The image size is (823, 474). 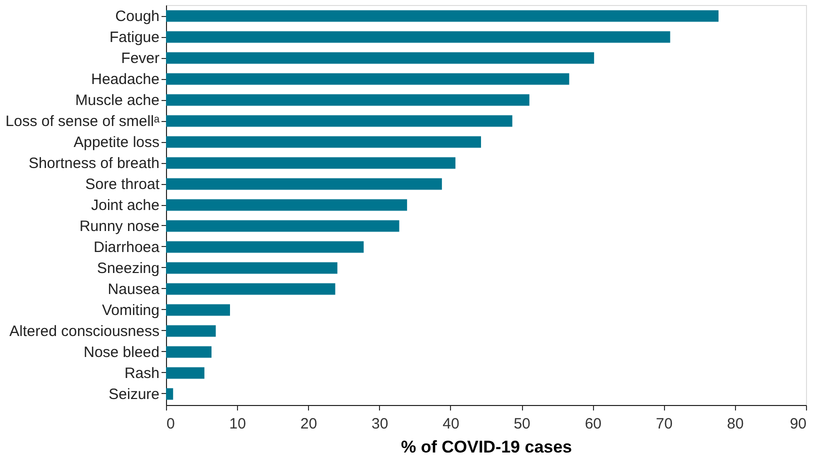 What do you see at coordinates (522, 424) in the screenshot?
I see `x-tick-label: 50` at bounding box center [522, 424].